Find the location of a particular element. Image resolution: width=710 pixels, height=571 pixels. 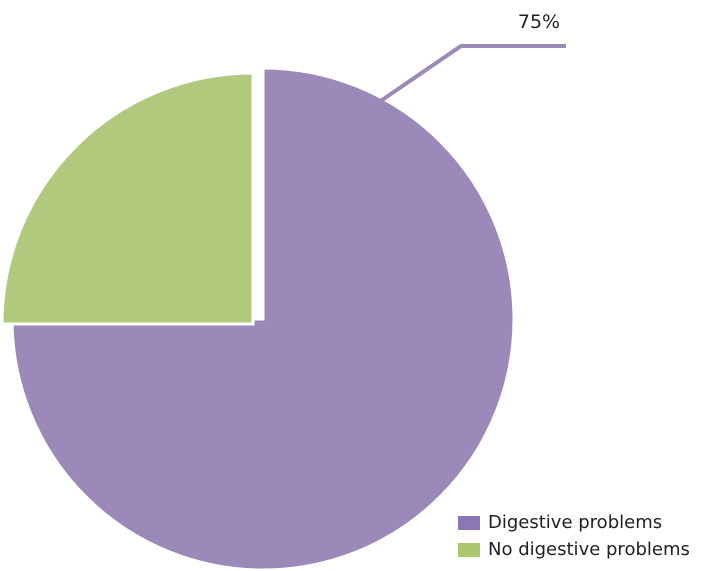

legend-swatch-digestive-problems is located at coordinates (469, 522).